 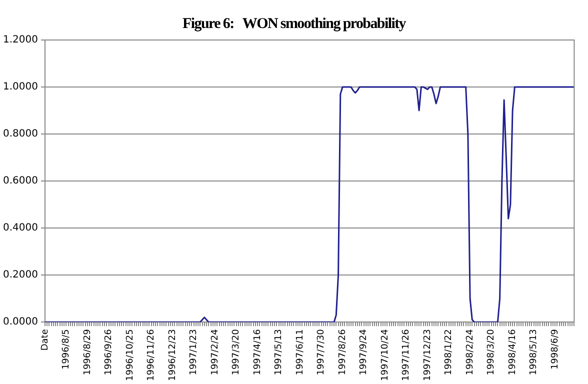 What do you see at coordinates (20, 181) in the screenshot?
I see `y-tick-label: 0.6000` at bounding box center [20, 181].